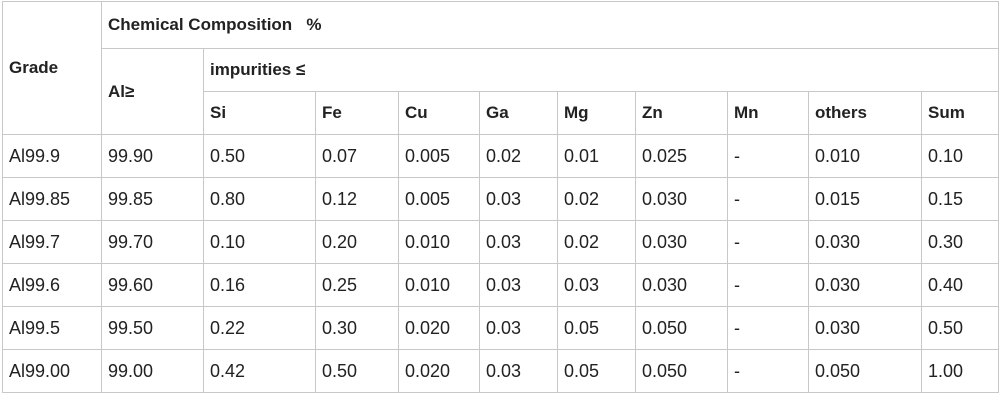 This screenshot has height=401, width=1000. What do you see at coordinates (601, 70) in the screenshot?
I see `header-cell: impurities ≤` at bounding box center [601, 70].